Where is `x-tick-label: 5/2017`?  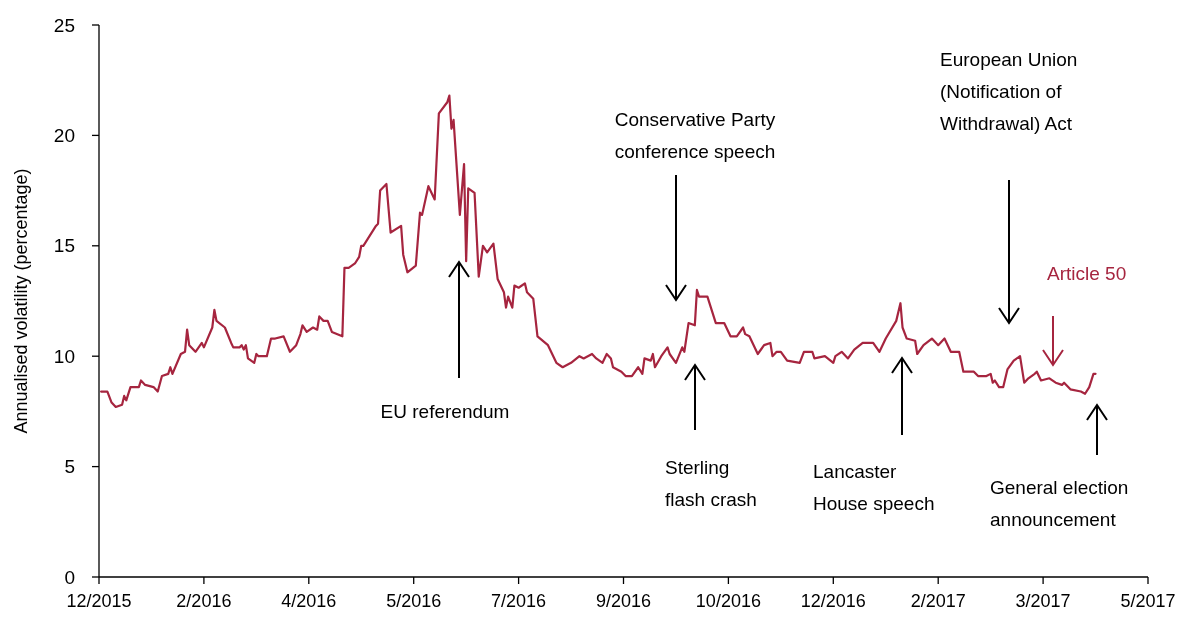
x-tick-label: 5/2017 is located at coordinates (1148, 601).